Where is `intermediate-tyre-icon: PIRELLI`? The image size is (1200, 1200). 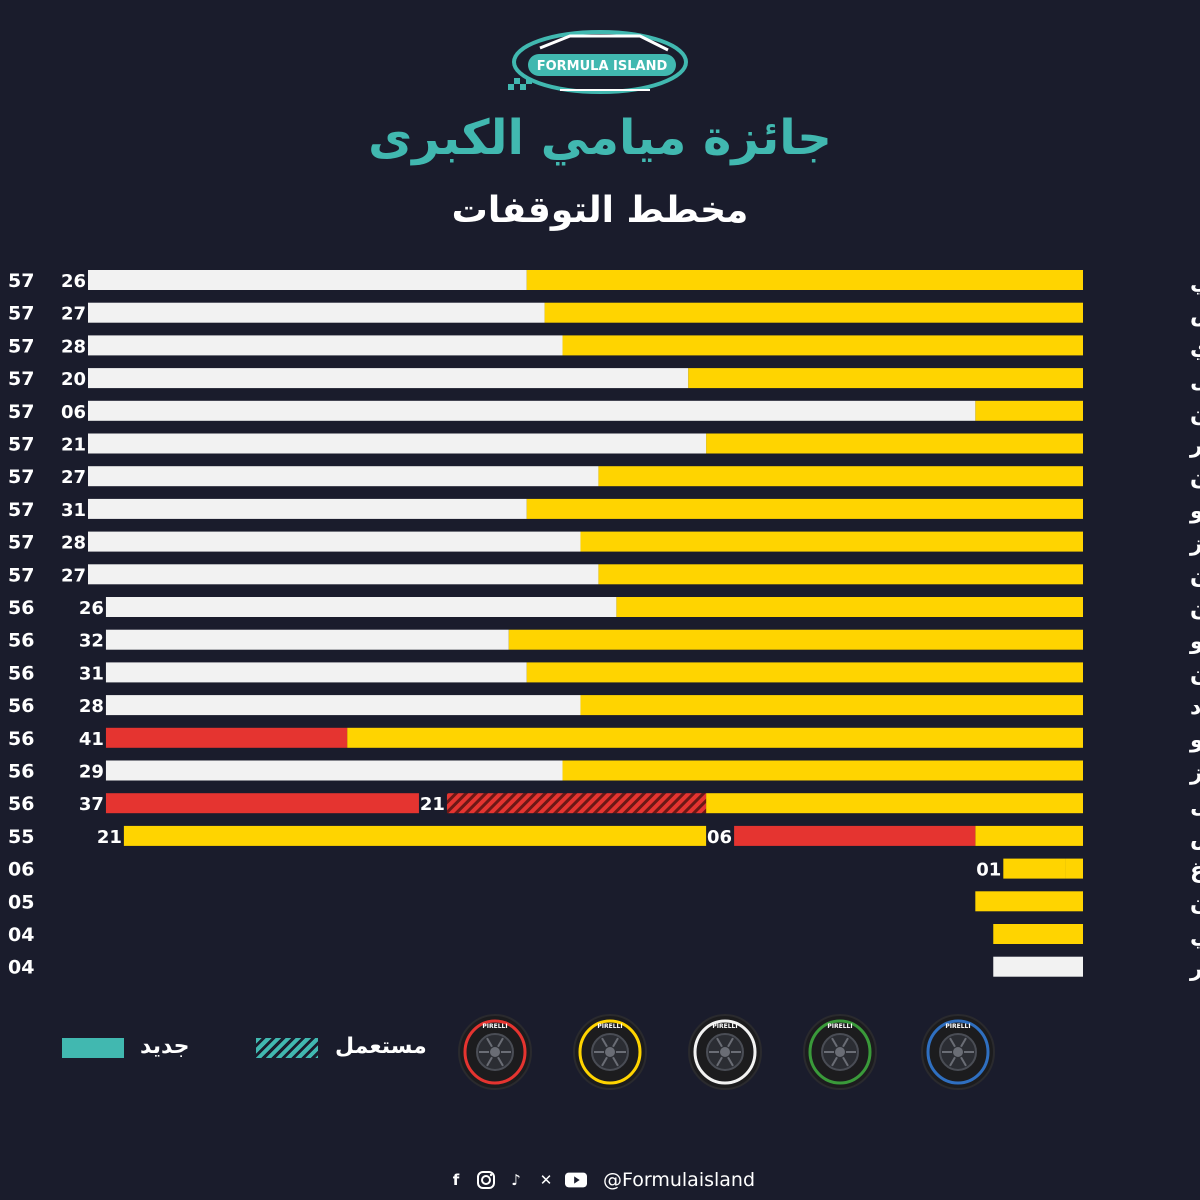 intermediate-tyre-icon: PIRELLI is located at coordinates (840, 1052).